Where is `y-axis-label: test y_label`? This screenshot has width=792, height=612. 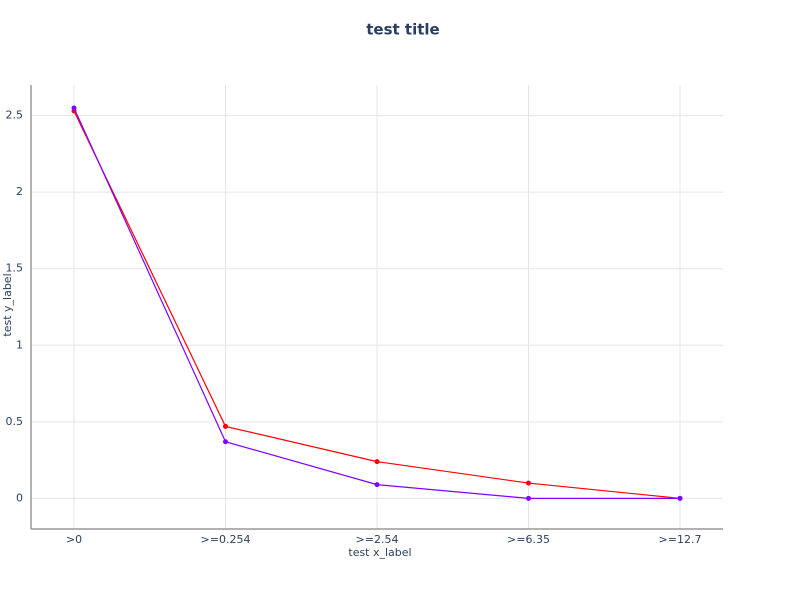 y-axis-label: test y_label is located at coordinates (7, 304).